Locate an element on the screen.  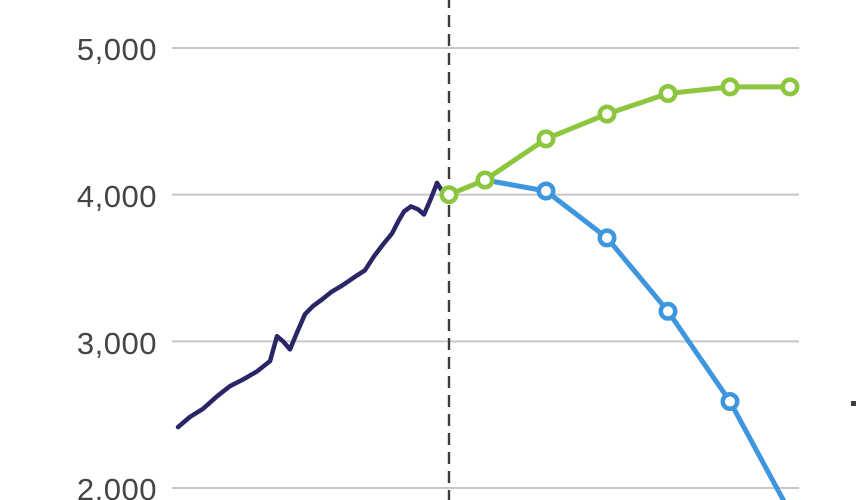
series-line-projection-up is located at coordinates (619, 141).